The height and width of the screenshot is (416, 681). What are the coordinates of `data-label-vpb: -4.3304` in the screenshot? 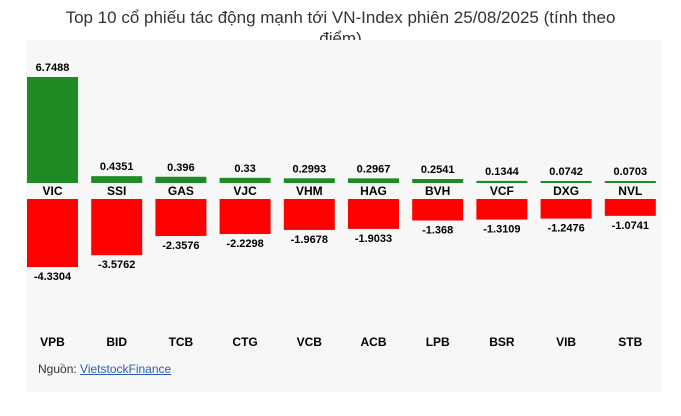 It's located at (53, 277).